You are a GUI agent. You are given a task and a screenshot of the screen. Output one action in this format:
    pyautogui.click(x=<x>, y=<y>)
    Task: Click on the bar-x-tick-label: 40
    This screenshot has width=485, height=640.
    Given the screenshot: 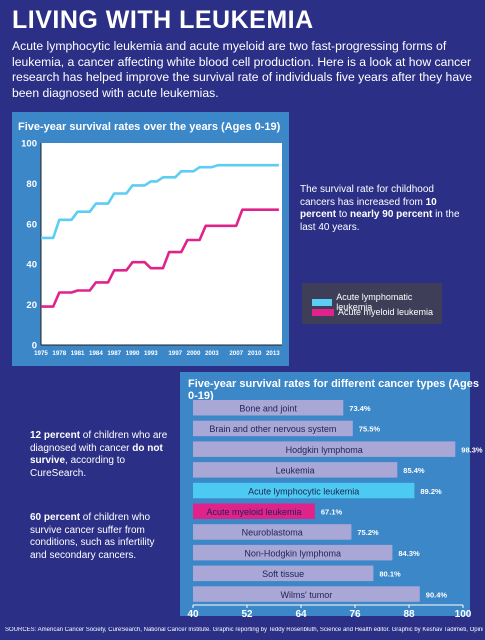 What is the action you would take?
    pyautogui.click(x=193, y=614)
    